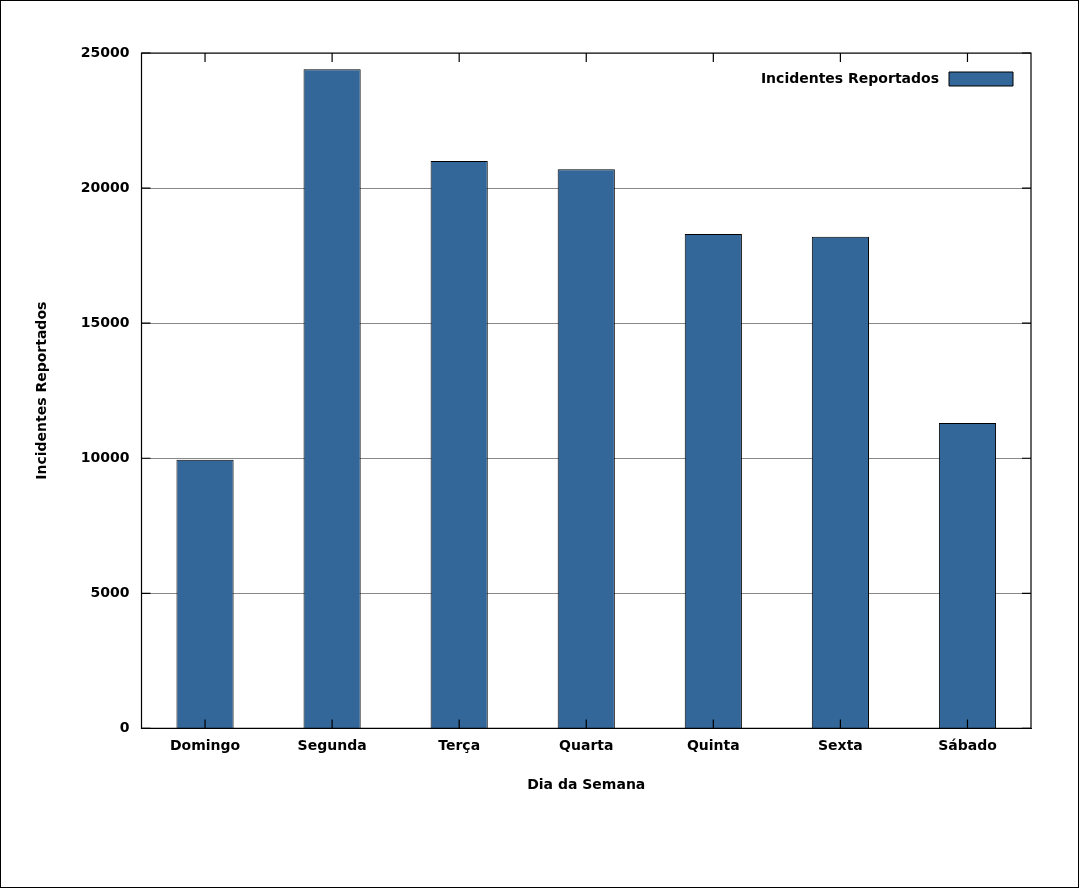  I want to click on x-axis-title: Dia da Semana, so click(586, 784).